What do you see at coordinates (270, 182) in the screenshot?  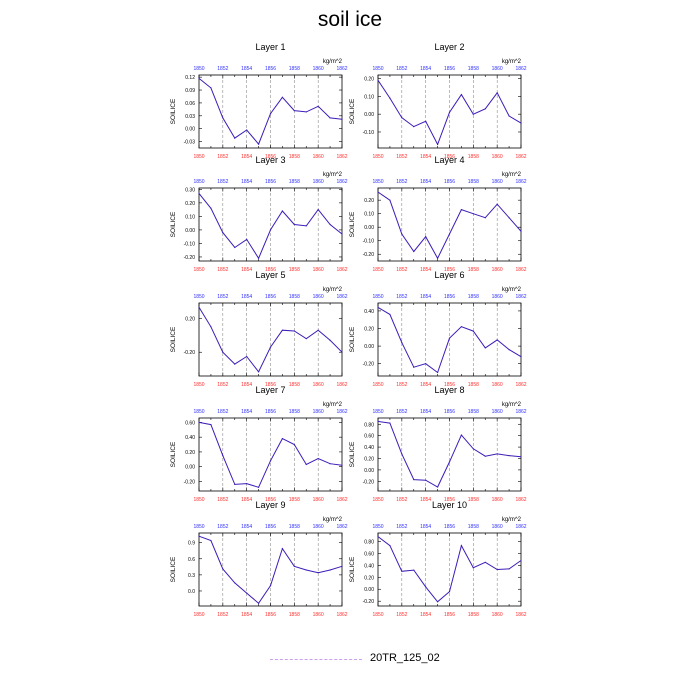 I see `x-tick-label-top: 1856` at bounding box center [270, 182].